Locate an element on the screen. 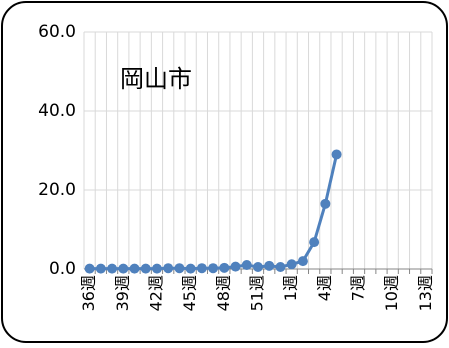 This screenshot has height=348, width=449. y-tick-label: 20.0 is located at coordinates (57, 190).